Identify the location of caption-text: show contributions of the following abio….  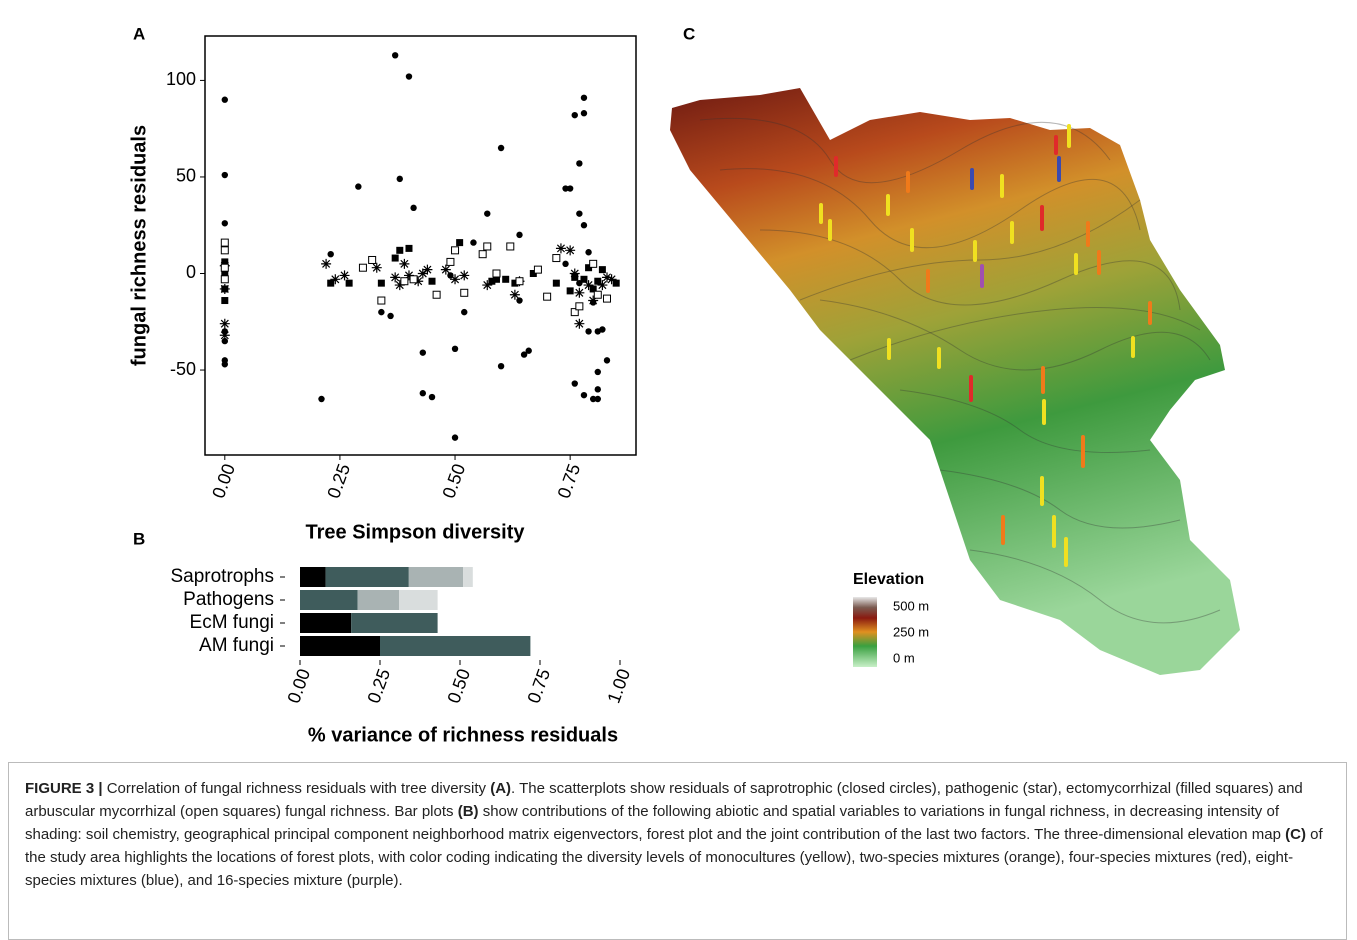
(655, 823).